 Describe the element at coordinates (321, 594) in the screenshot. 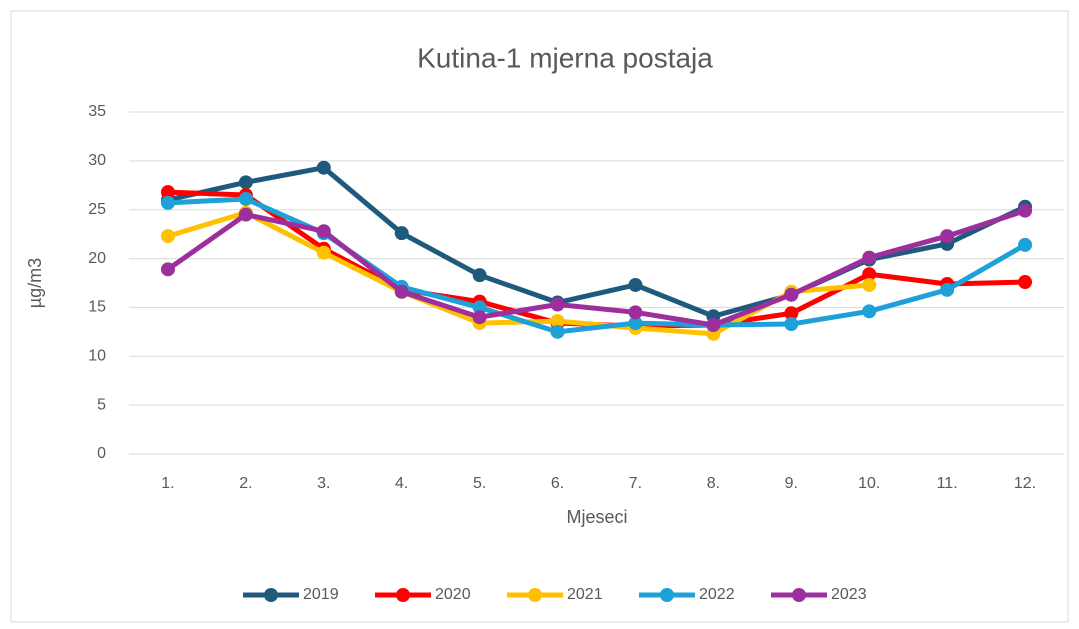

I see `legend-label: 2019` at that location.